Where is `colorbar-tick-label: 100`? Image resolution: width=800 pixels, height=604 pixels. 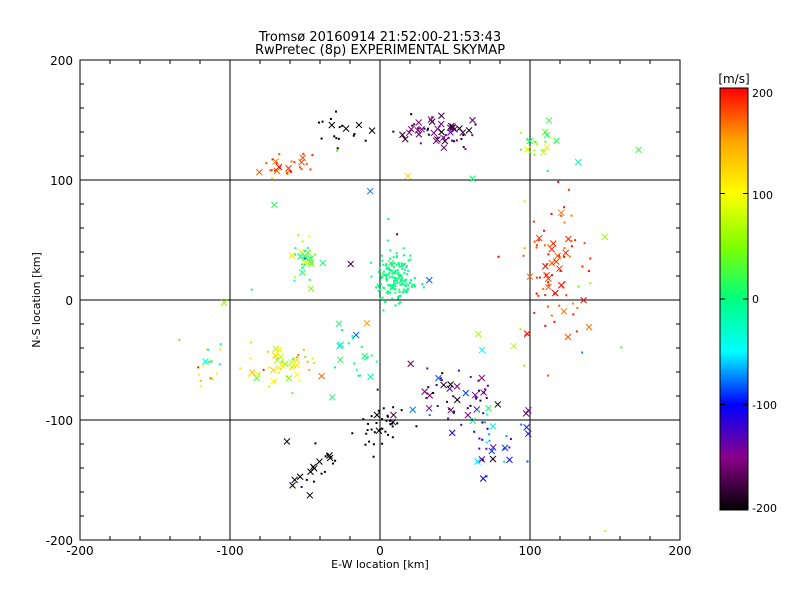
colorbar-tick-label: 100 is located at coordinates (762, 195).